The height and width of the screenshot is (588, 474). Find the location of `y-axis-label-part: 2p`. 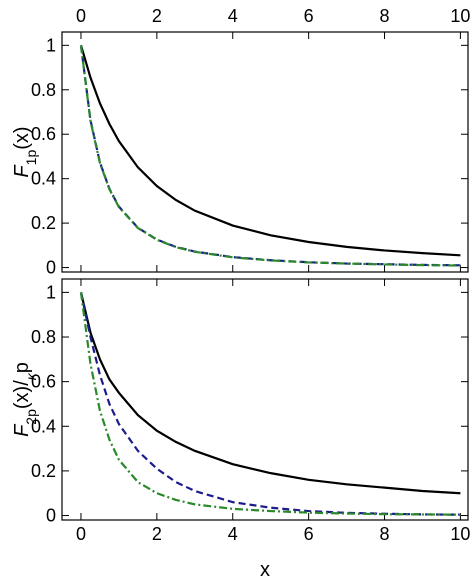

y-axis-label-part: 2p is located at coordinates (31, 417).